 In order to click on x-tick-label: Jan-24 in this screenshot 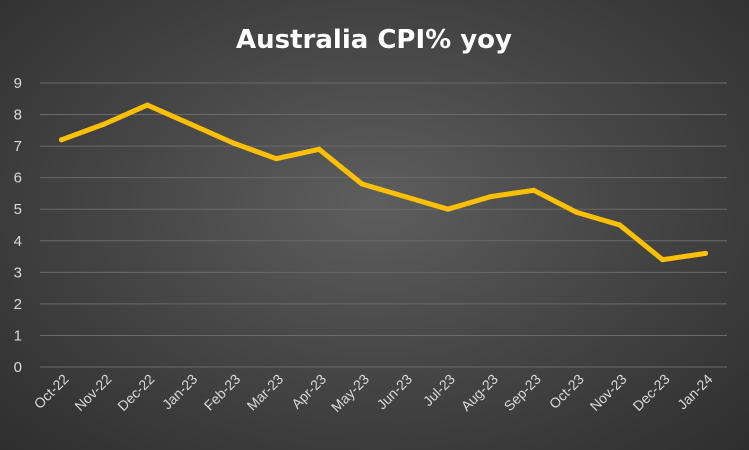, I will do `click(695, 392)`.